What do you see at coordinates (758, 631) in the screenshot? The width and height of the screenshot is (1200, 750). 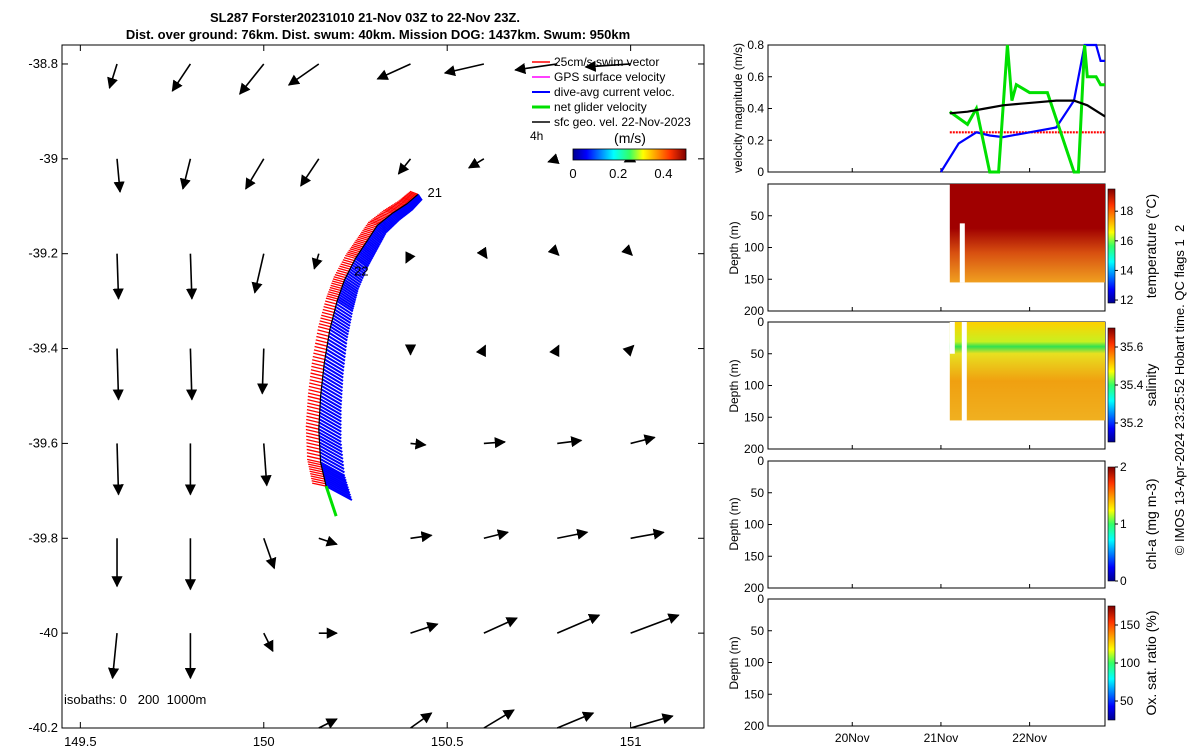 I see `oxygen-ytick-label: 50` at bounding box center [758, 631].